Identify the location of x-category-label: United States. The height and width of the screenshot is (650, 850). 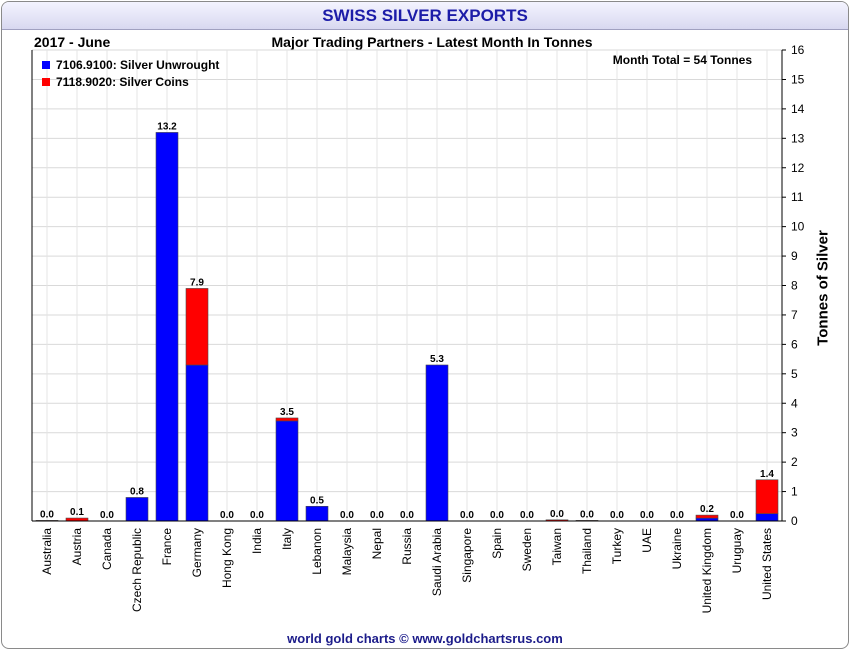
(767, 564).